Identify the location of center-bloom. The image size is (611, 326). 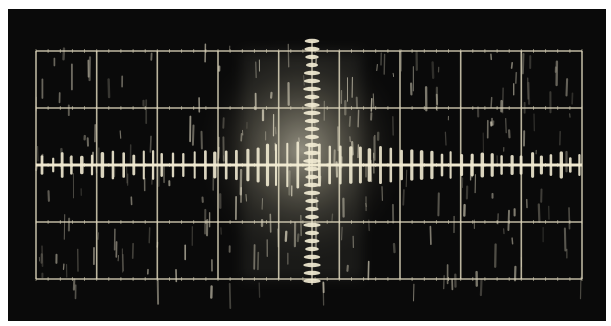
(302, 165).